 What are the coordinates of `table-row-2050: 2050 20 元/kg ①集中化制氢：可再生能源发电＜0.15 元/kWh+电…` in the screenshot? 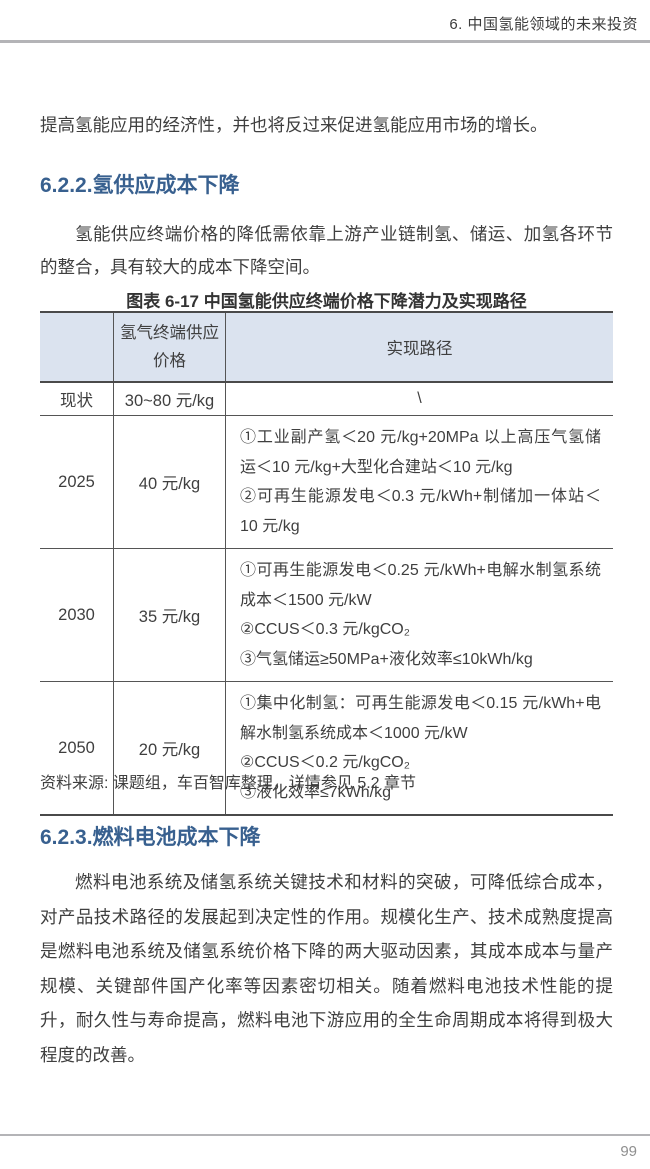 It's located at (326, 747).